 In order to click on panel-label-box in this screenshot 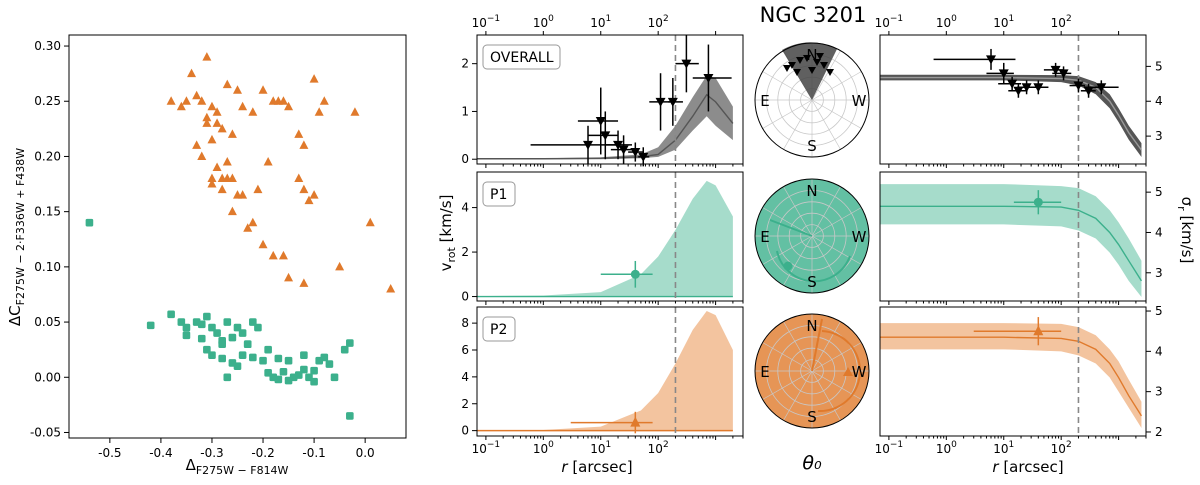, I will do `click(499, 194)`.